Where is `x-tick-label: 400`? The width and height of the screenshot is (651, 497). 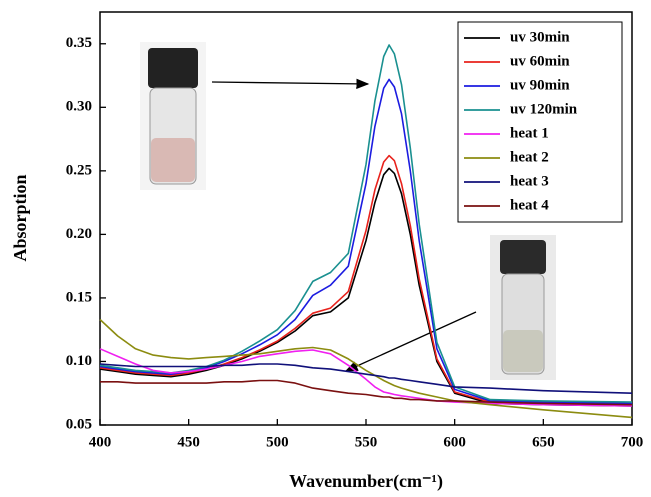
x-tick-label: 400 is located at coordinates (100, 442).